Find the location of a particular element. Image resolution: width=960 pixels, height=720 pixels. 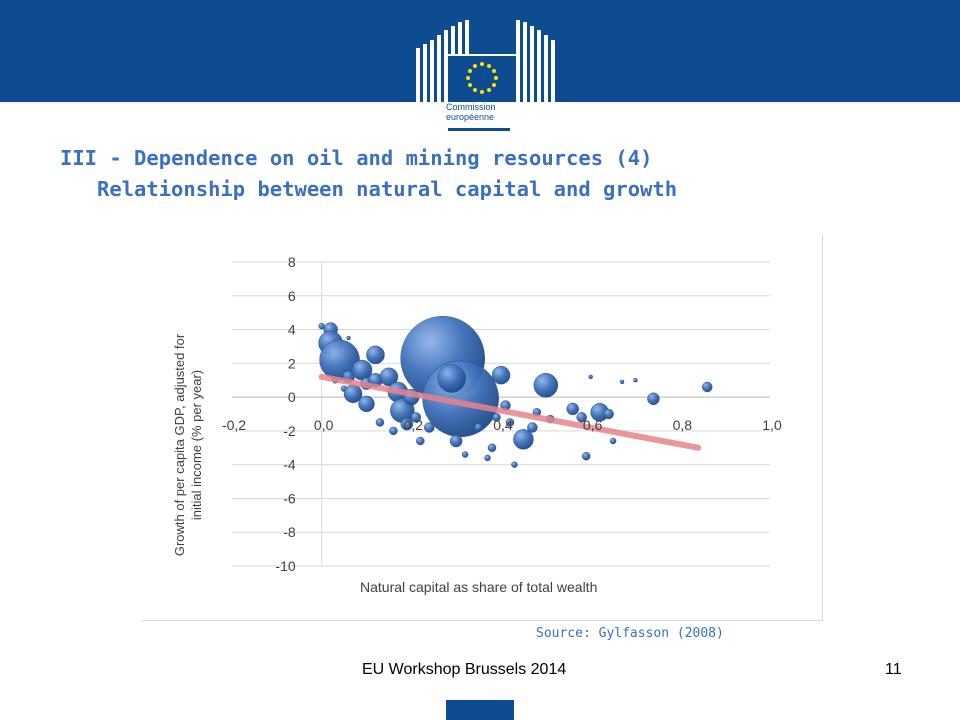

eu-stars-icon is located at coordinates (482, 78).